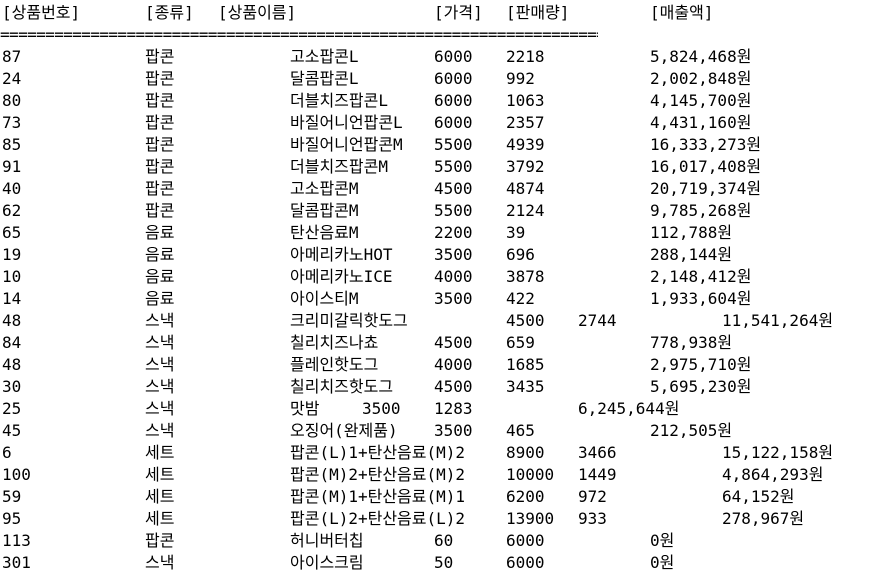  What do you see at coordinates (12, 188) in the screenshot?
I see `cell-product-id: 40` at bounding box center [12, 188].